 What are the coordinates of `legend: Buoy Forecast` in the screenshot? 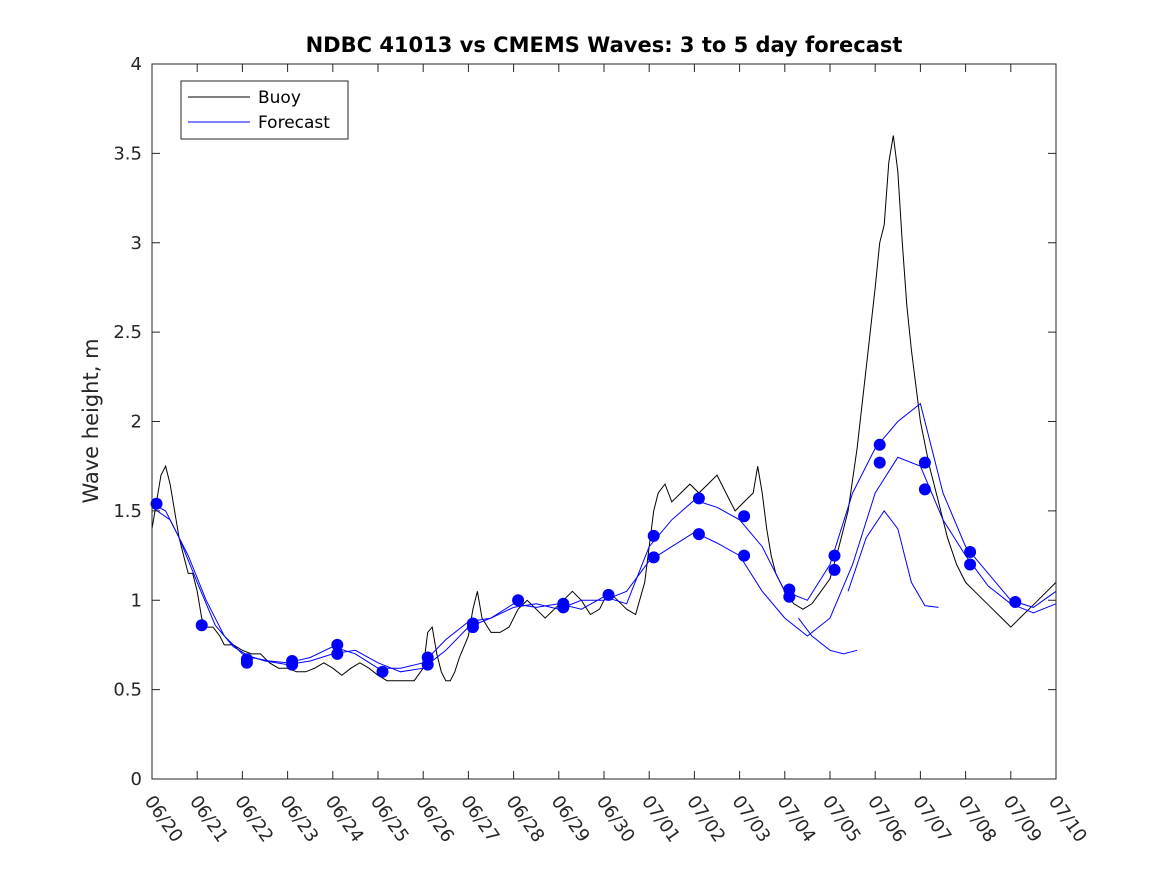 It's located at (264, 110).